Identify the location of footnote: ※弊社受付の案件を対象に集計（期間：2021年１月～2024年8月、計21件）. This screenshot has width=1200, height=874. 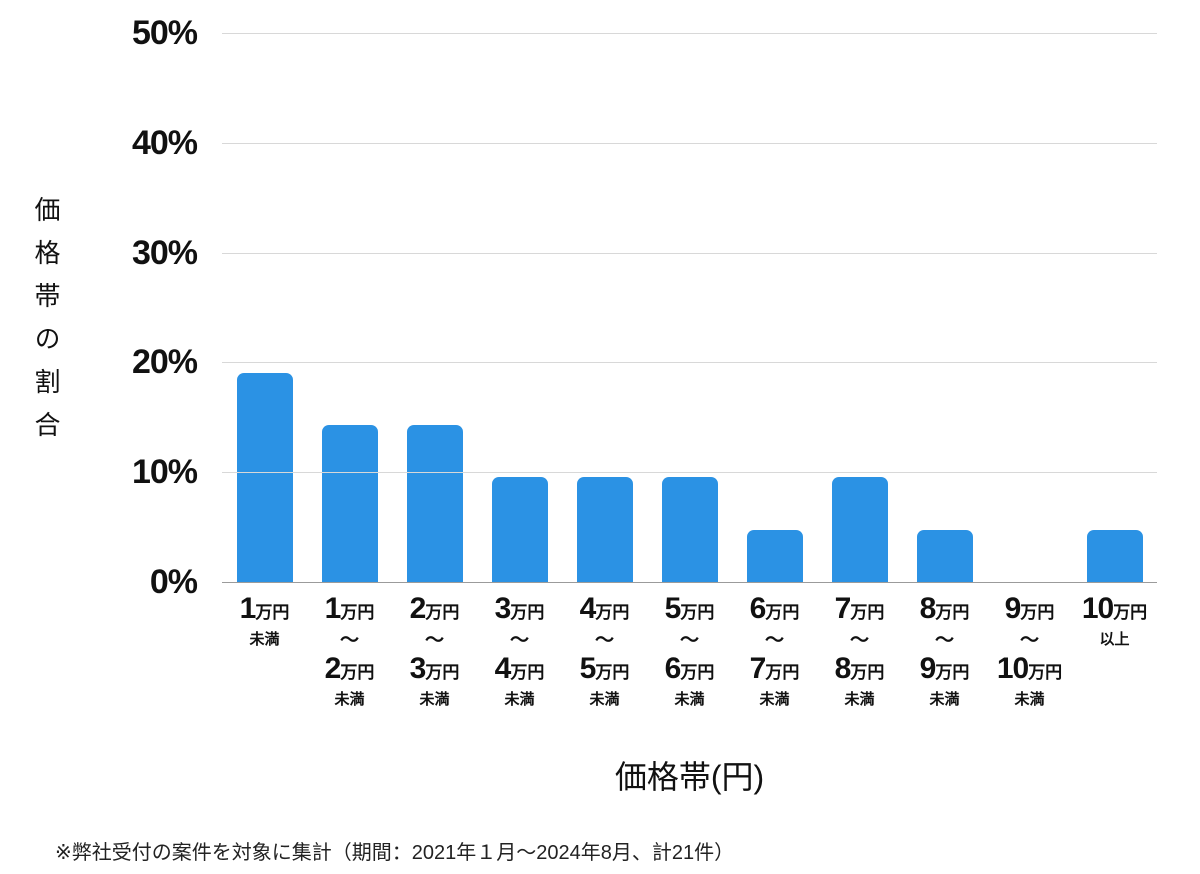
(395, 853).